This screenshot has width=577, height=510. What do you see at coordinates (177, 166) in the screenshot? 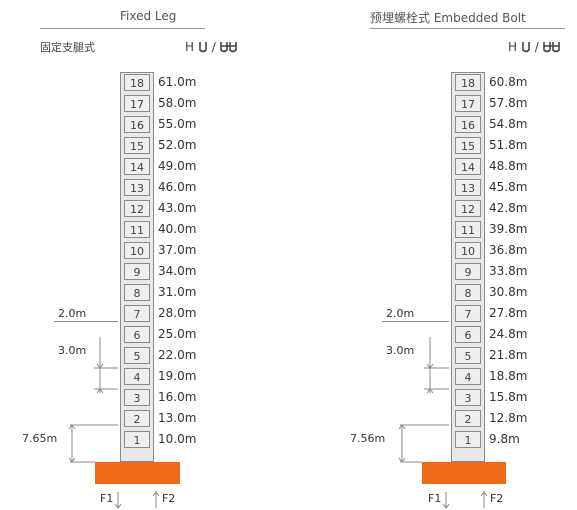
I see `section-height: 49.0m` at bounding box center [177, 166].